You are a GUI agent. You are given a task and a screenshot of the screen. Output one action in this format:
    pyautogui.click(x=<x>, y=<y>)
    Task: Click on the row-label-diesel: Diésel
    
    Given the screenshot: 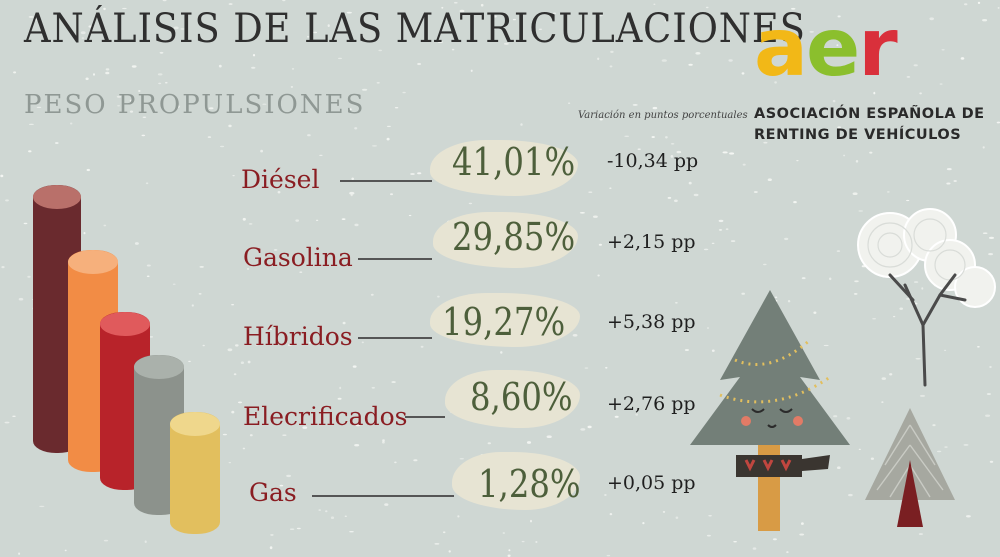 What is the action you would take?
    pyautogui.click(x=280, y=179)
    